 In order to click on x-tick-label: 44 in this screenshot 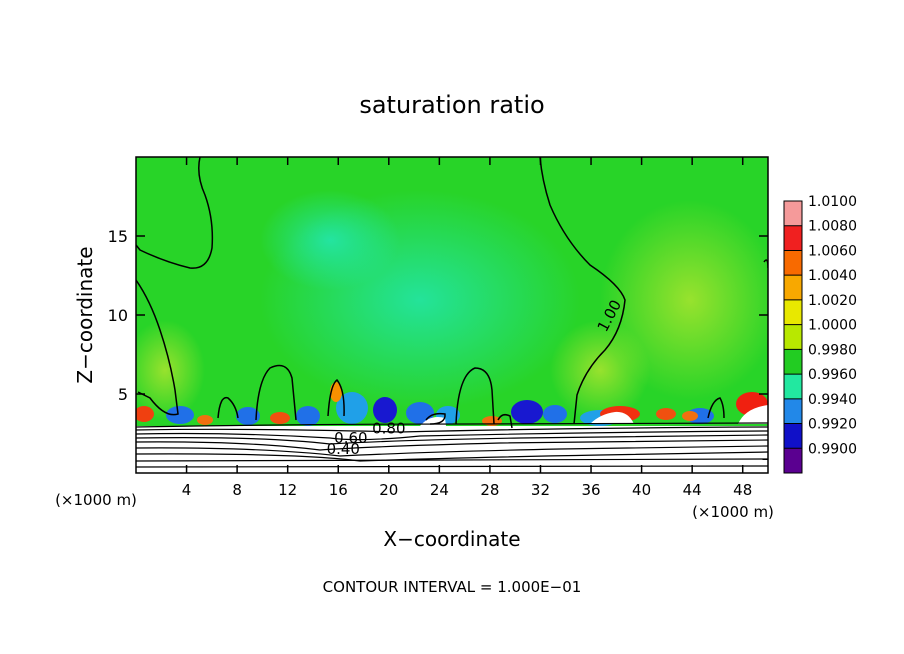, I will do `click(692, 490)`.